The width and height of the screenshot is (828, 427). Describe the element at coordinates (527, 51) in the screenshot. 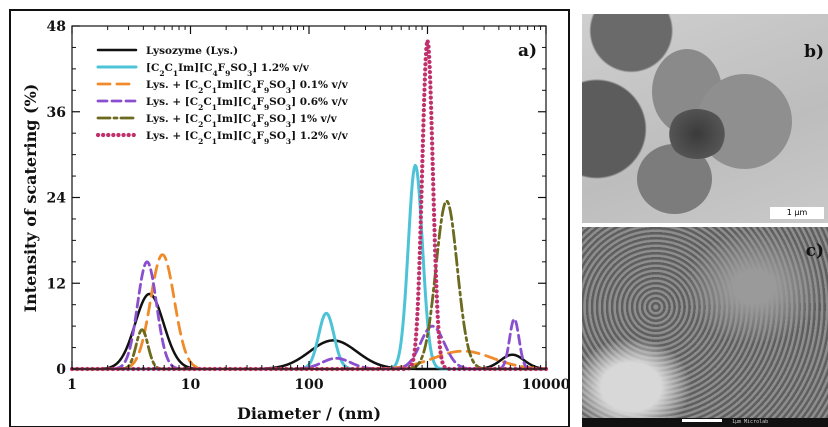

I see `panel-label-a: a)` at that location.